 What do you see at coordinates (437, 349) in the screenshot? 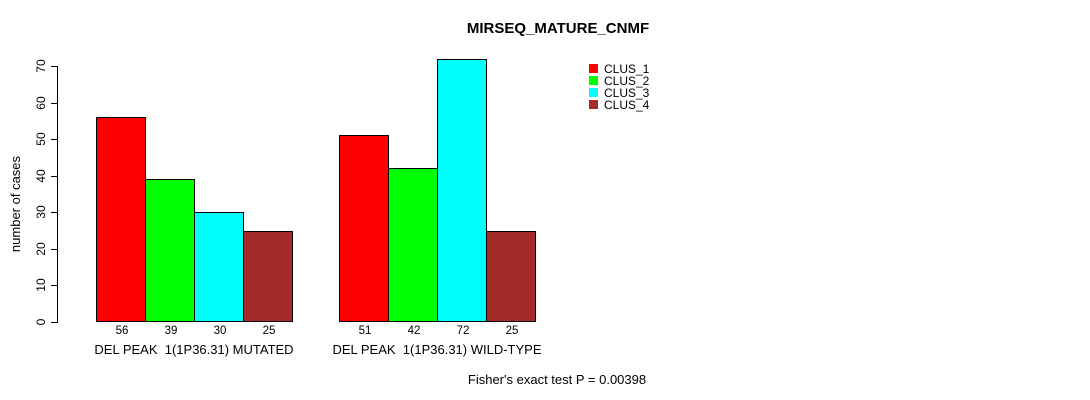
I see `group-label: DEL PEAK 1(1P36.31) WILD-TYPE` at bounding box center [437, 349].